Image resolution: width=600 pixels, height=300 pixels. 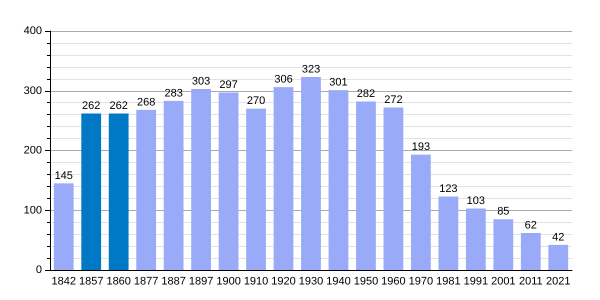 What do you see at coordinates (558, 282) in the screenshot?
I see `x-tick-label: 2021` at bounding box center [558, 282].